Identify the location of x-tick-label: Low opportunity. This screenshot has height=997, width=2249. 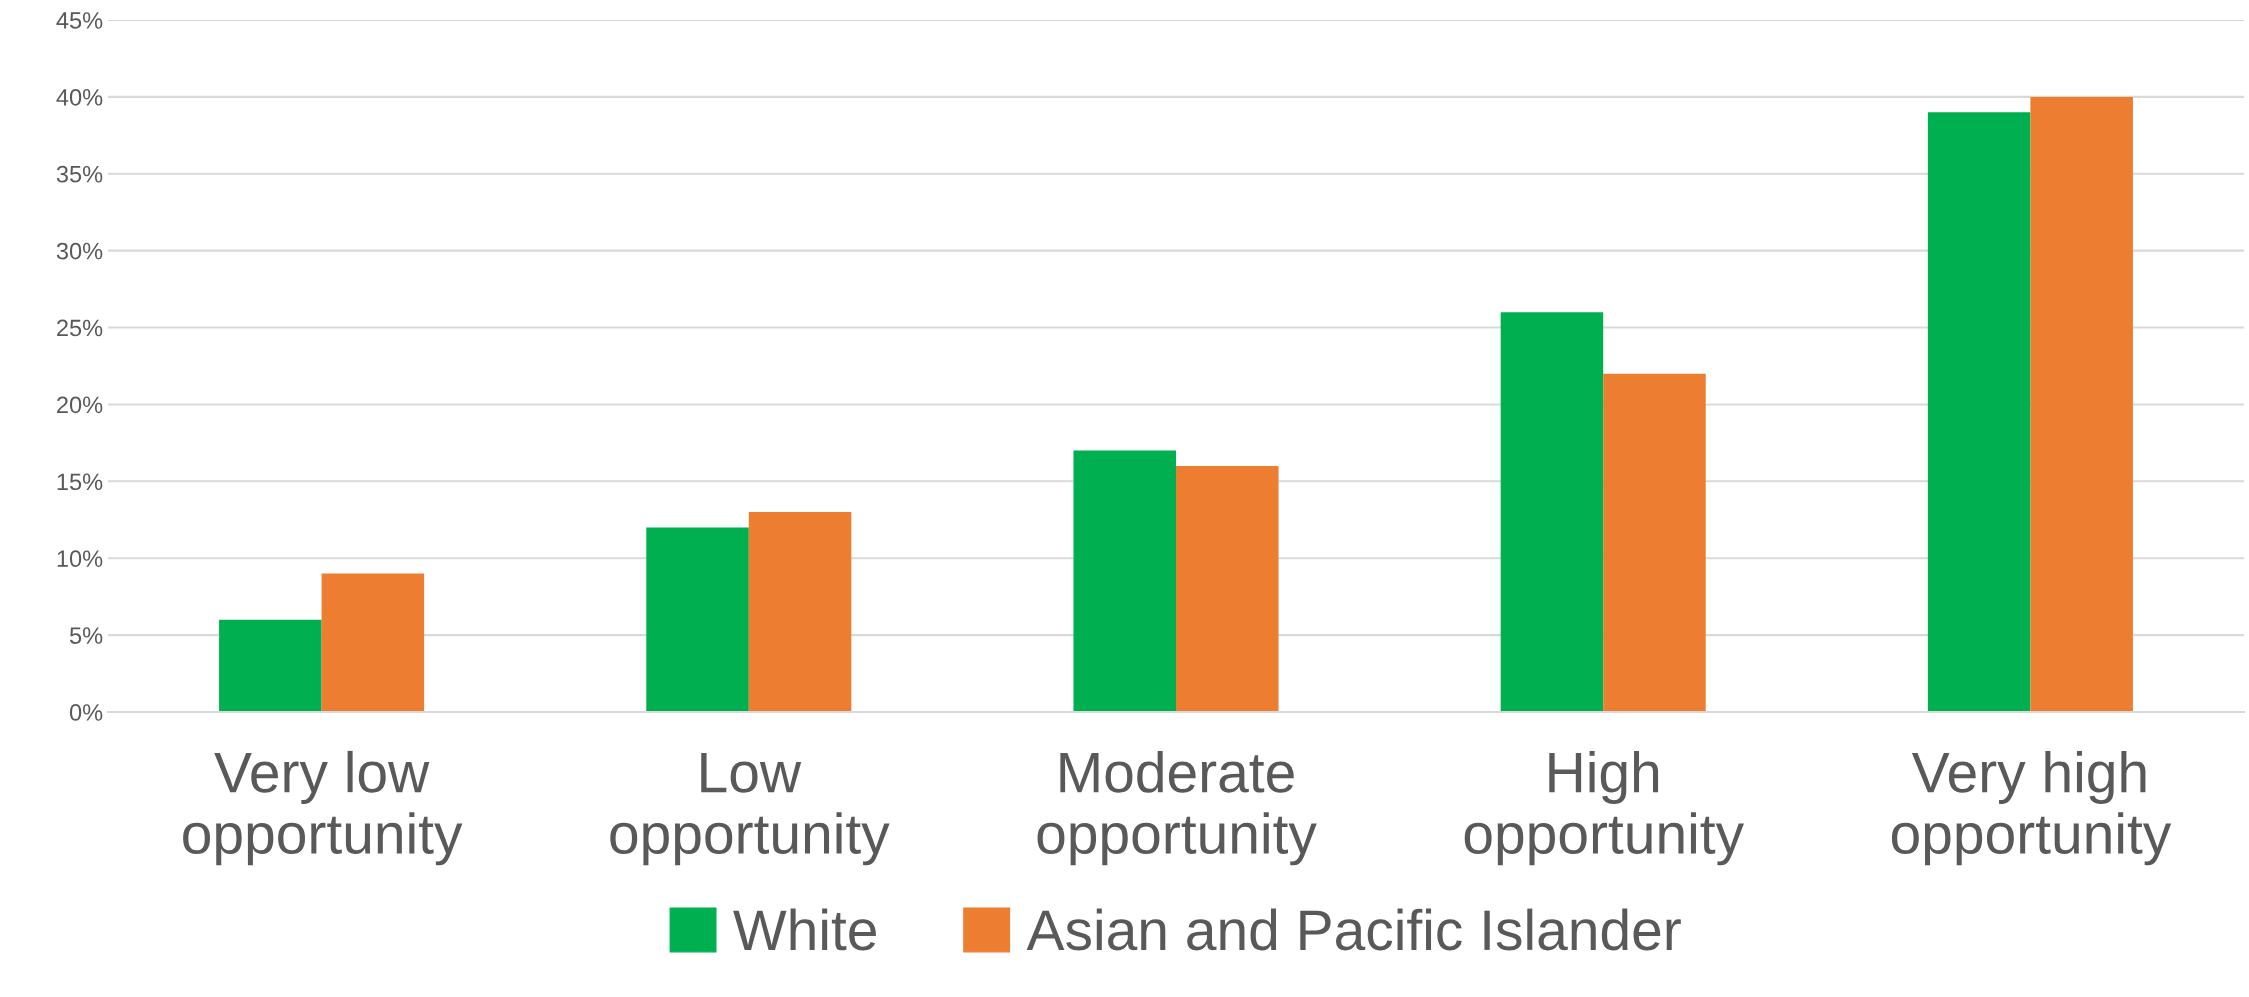
(750, 809).